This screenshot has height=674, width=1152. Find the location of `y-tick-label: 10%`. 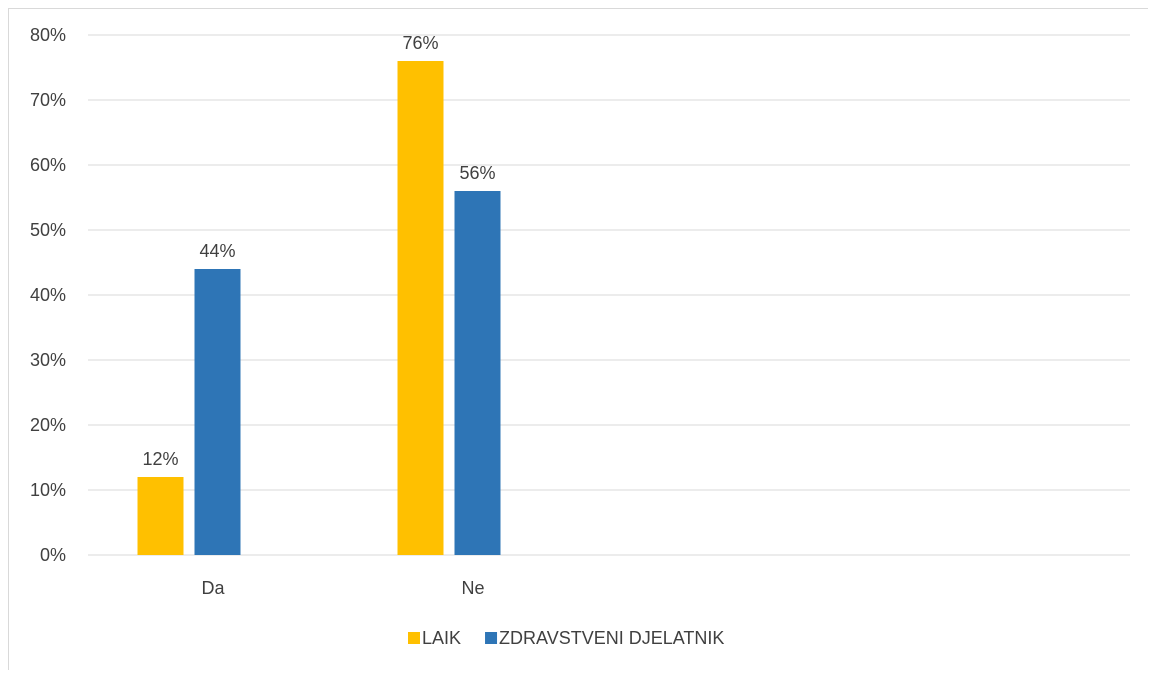

y-tick-label: 10% is located at coordinates (48, 490).